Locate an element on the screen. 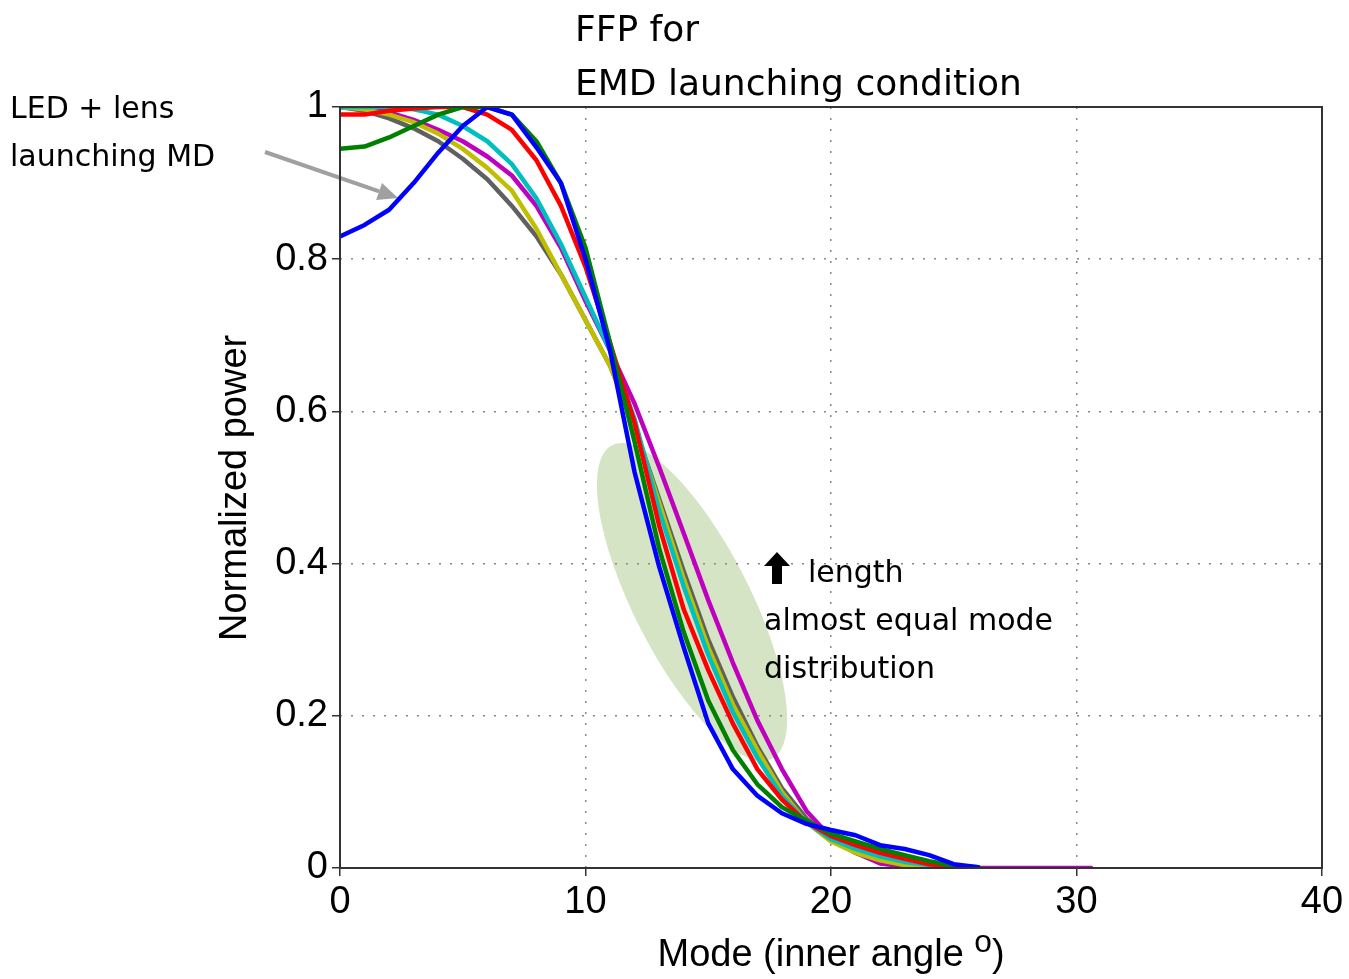  text: LED + lens launching MD is located at coordinates (113, 132).